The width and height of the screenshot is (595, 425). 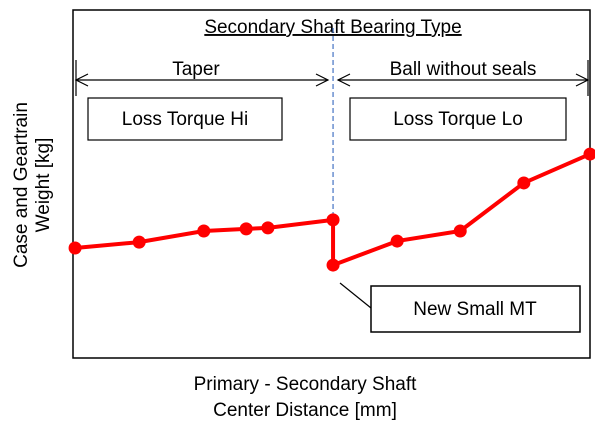 What do you see at coordinates (332, 78) in the screenshot?
I see `region-arrows` at bounding box center [332, 78].